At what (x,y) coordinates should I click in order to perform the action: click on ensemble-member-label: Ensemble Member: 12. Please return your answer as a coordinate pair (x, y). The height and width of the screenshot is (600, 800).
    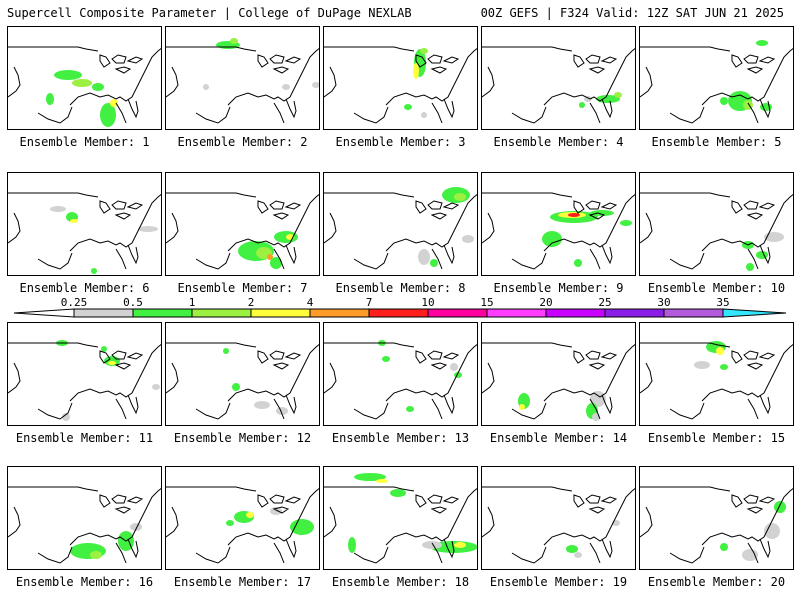
    Looking at the image, I should click on (242, 438).